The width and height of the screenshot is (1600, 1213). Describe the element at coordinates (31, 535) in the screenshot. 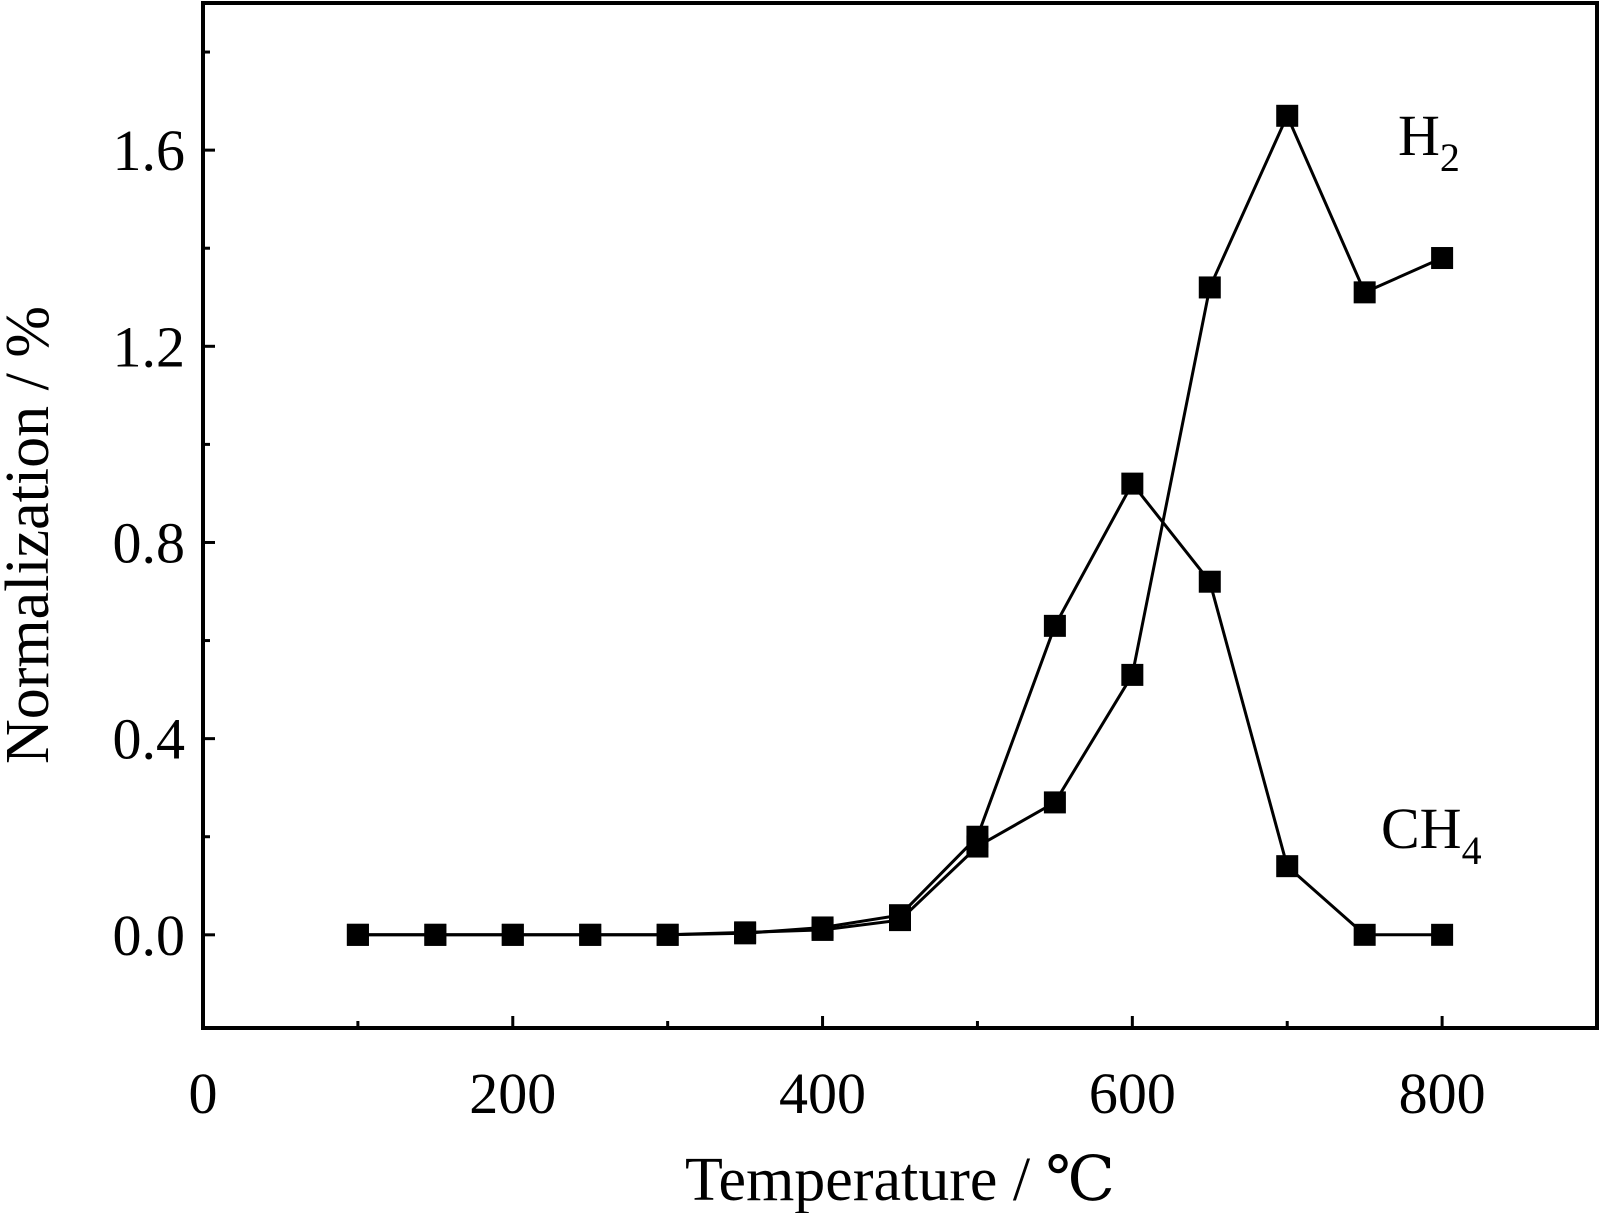

I see `y-axis-title: Normalization / %` at that location.